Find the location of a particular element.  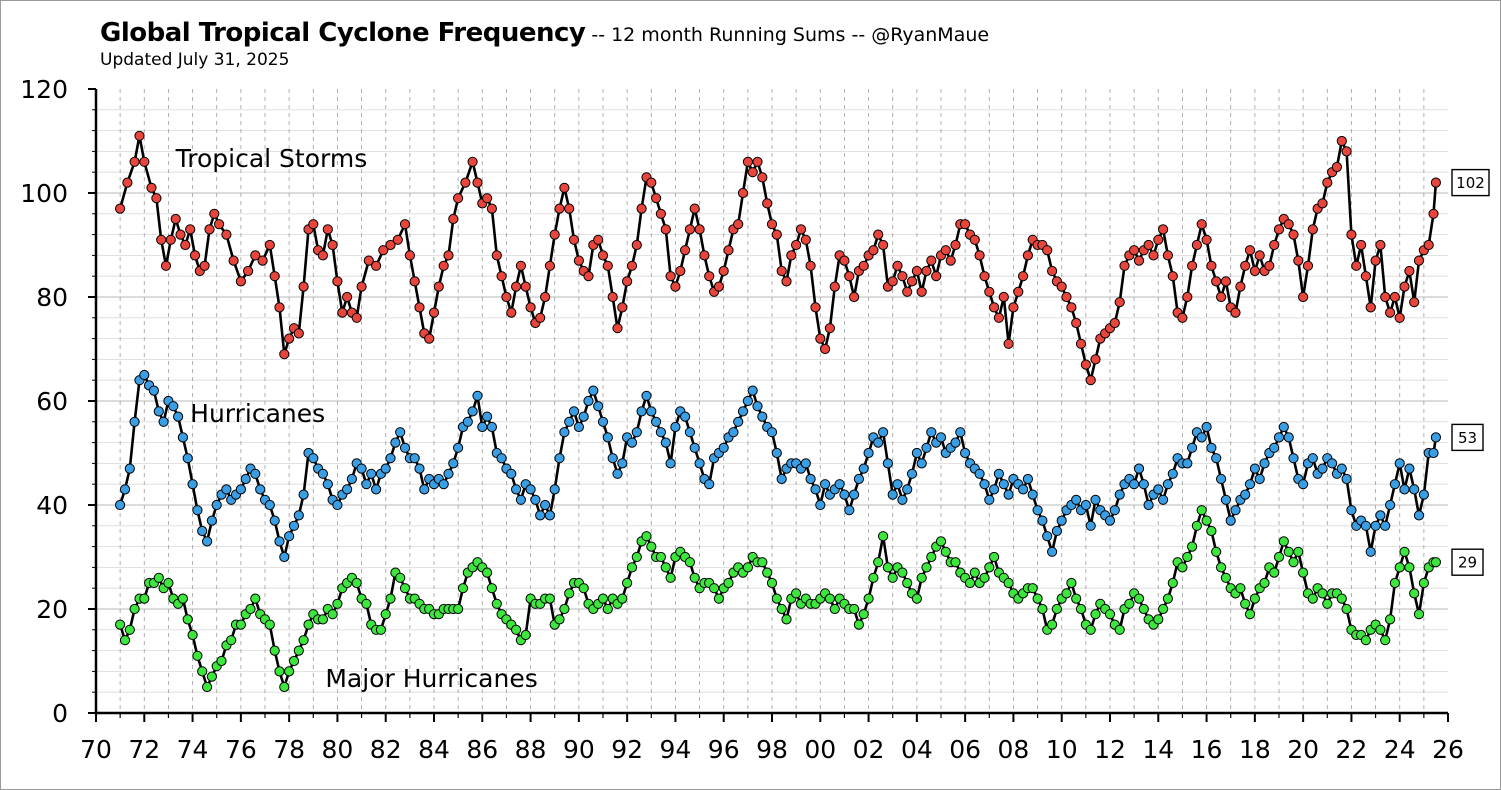

x-tick-label: 76 is located at coordinates (241, 749).